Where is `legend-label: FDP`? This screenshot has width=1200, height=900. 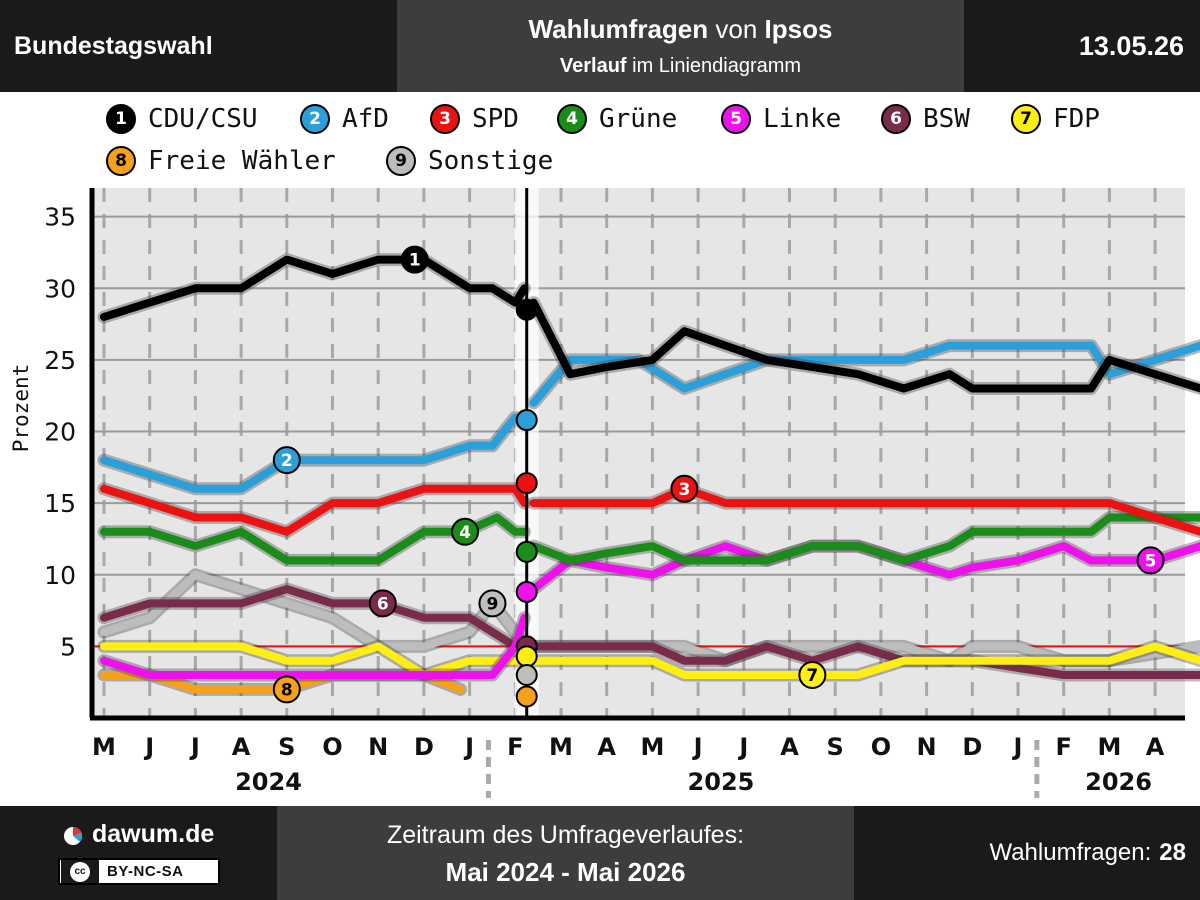
legend-label: FDP is located at coordinates (1076, 119).